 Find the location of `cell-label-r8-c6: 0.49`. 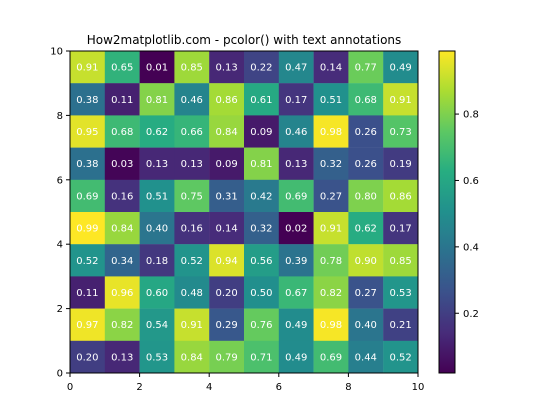

cell-label-r8-c6: 0.49 is located at coordinates (296, 325).